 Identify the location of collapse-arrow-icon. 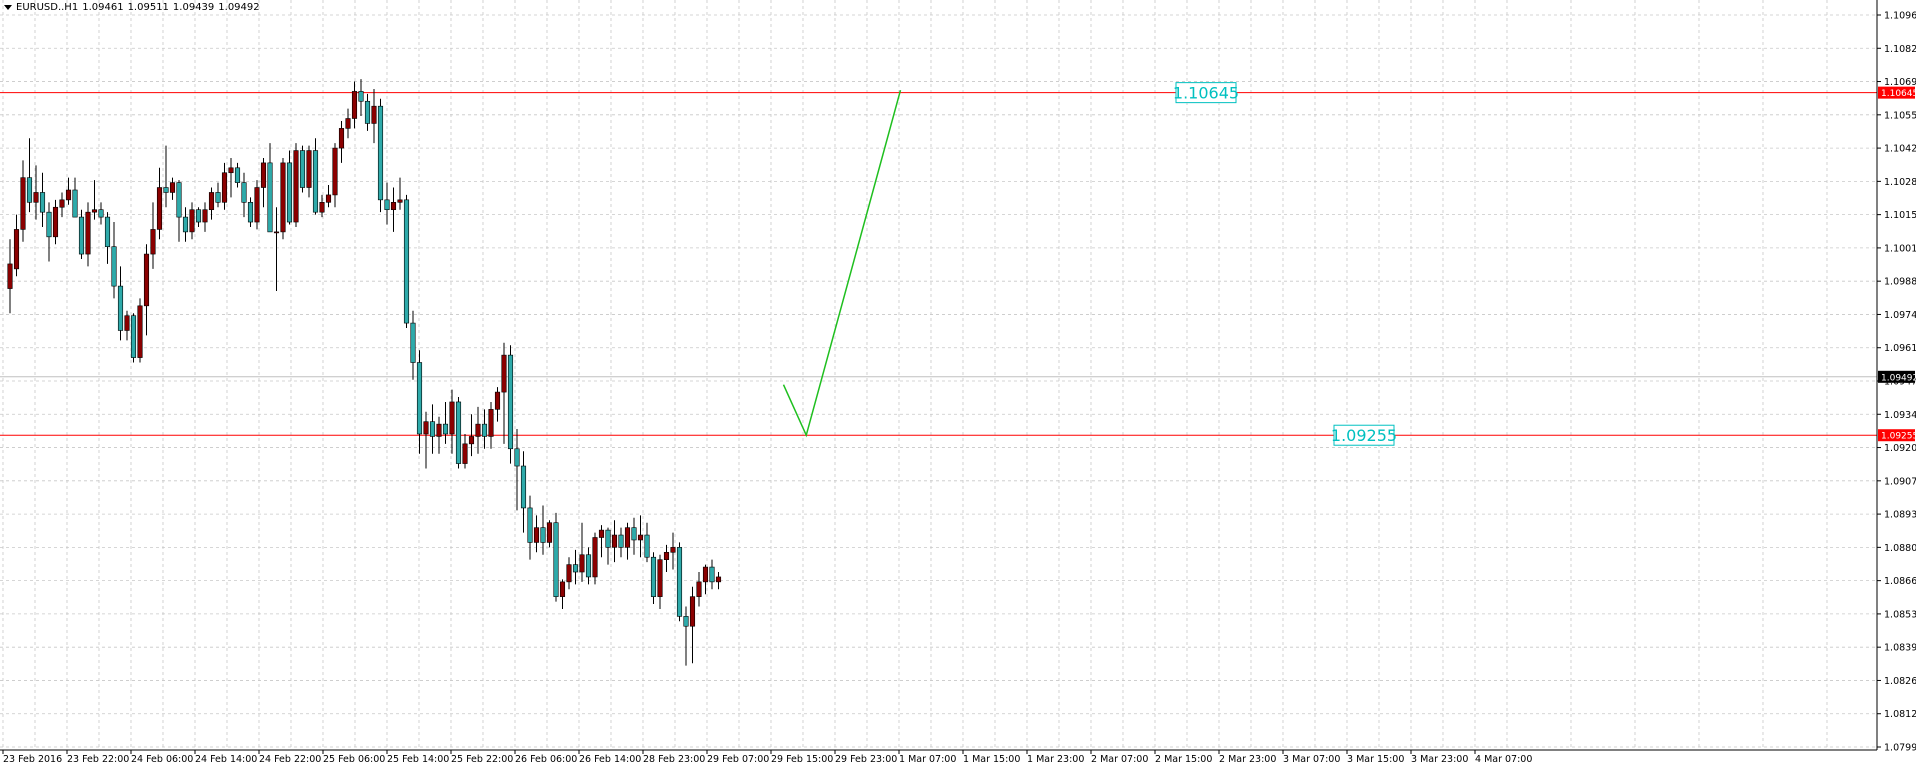
(8, 7).